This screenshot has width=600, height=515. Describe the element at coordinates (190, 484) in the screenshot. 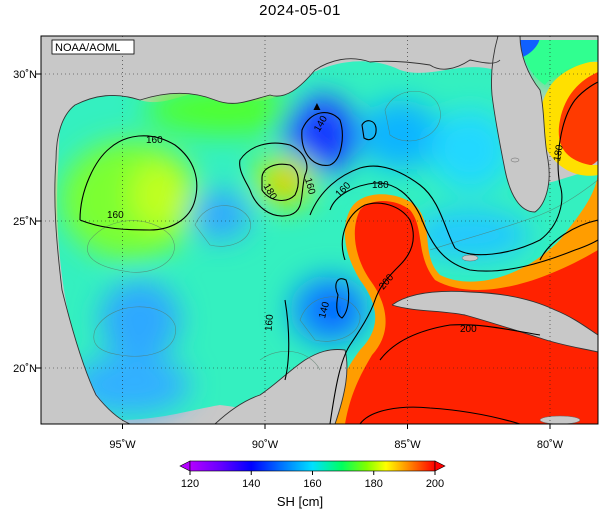

I see `colorbar-tick-label: 120` at that location.